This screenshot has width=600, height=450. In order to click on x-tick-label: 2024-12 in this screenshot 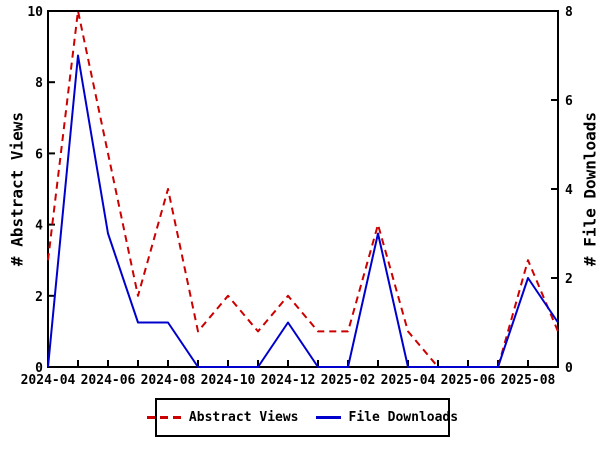, I will do `click(288, 380)`.